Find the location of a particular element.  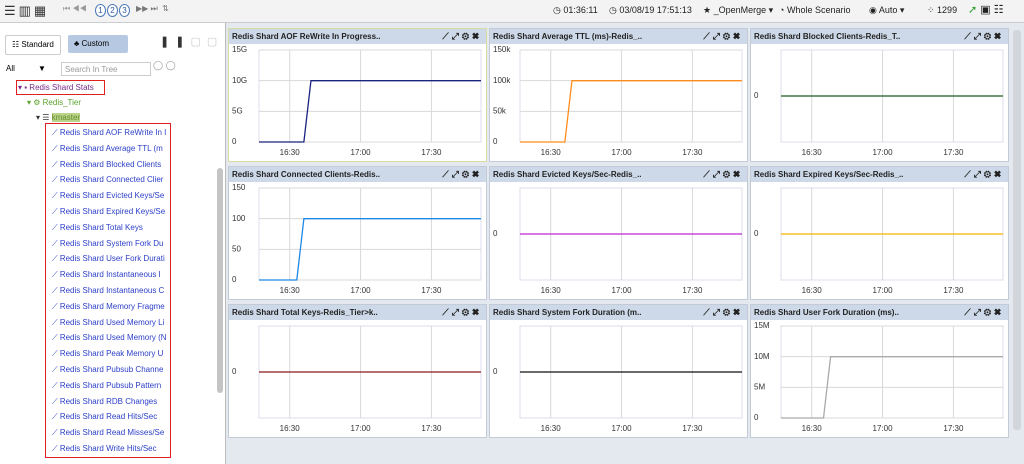

tab-text: Standard is located at coordinates (37, 44).